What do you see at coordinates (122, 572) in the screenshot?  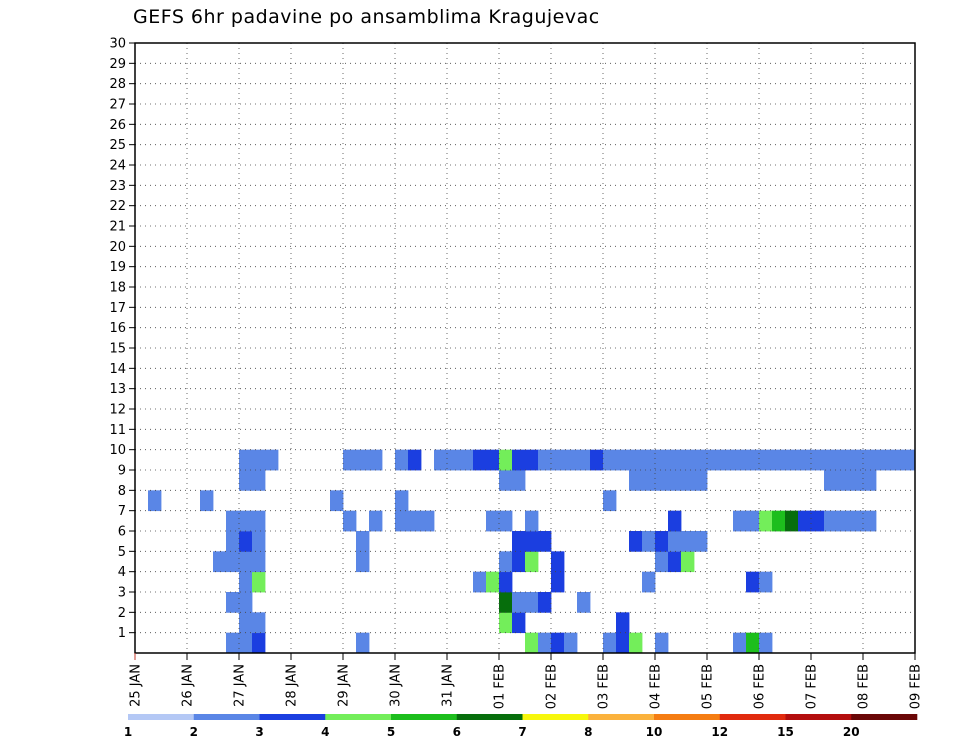 I see `y-tick-label: 4` at bounding box center [122, 572].